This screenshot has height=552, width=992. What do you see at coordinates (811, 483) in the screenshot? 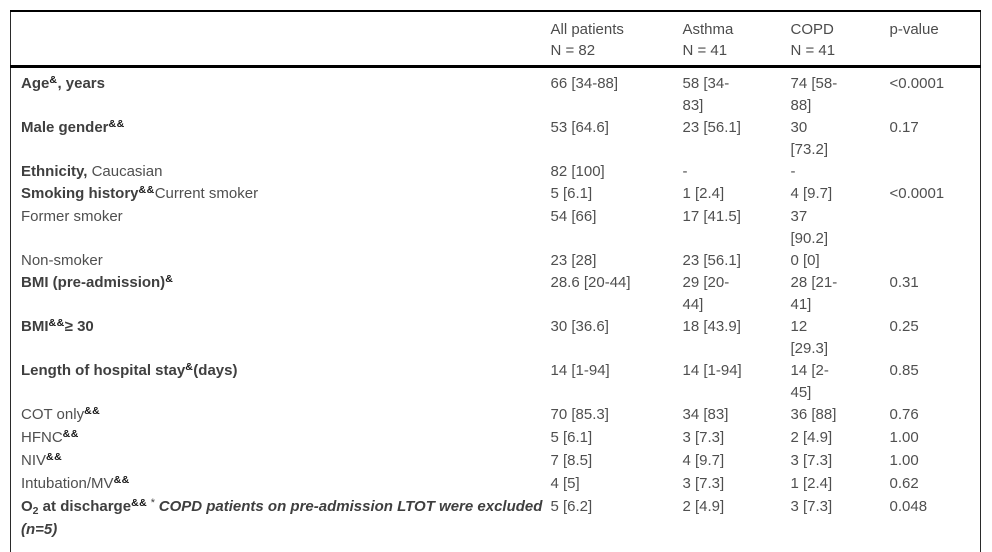
I see `cell-value: 1 [2.4]` at bounding box center [811, 483].